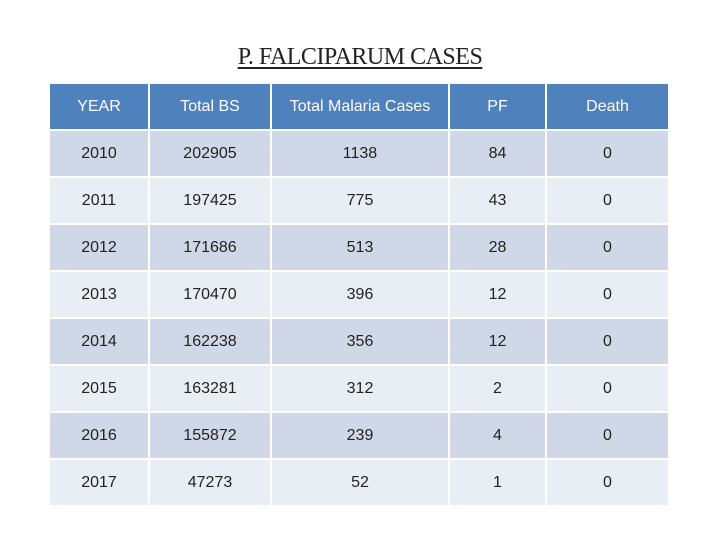  Describe the element at coordinates (607, 106) in the screenshot. I see `column-header: Death` at that location.